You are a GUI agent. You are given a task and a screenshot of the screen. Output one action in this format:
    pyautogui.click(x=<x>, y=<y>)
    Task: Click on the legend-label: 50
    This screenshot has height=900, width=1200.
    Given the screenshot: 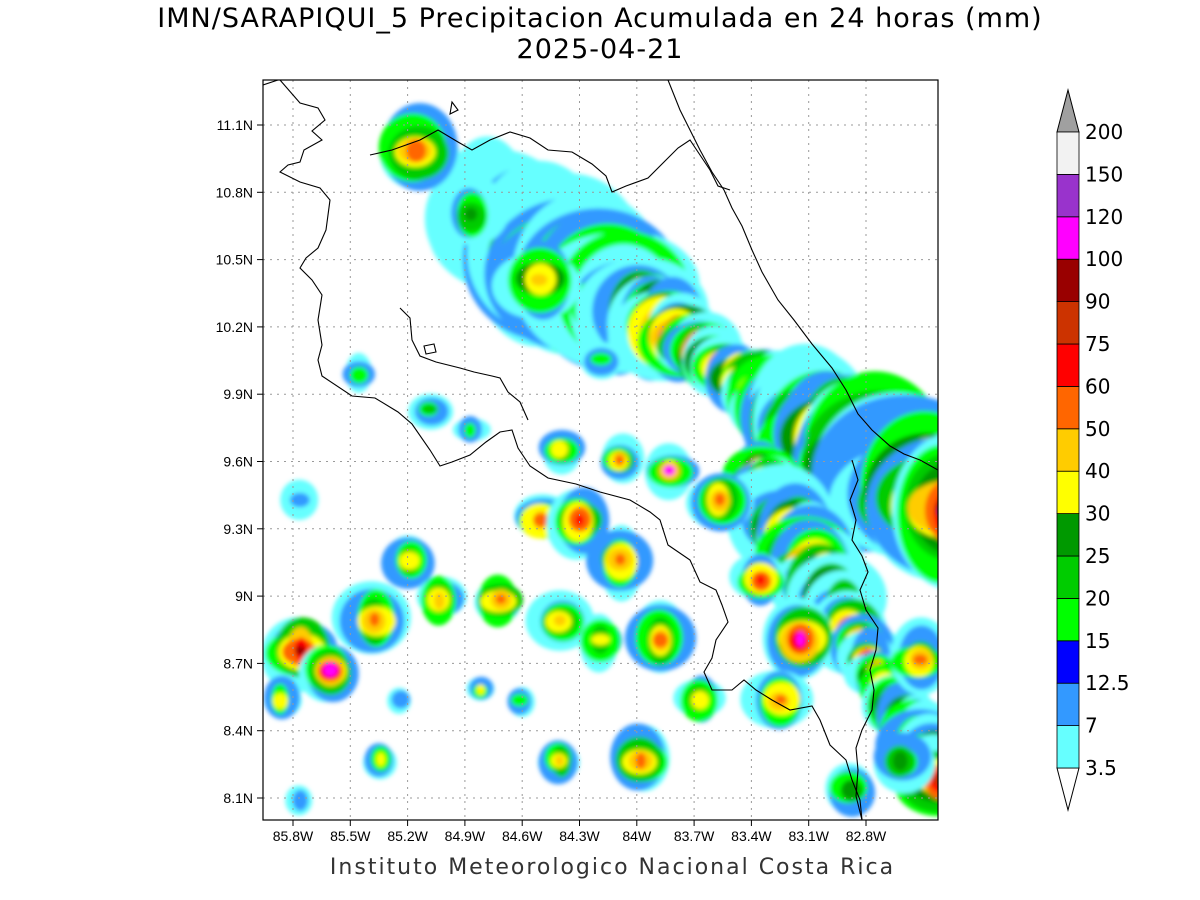 What is the action you would take?
    pyautogui.click(x=1097, y=429)
    